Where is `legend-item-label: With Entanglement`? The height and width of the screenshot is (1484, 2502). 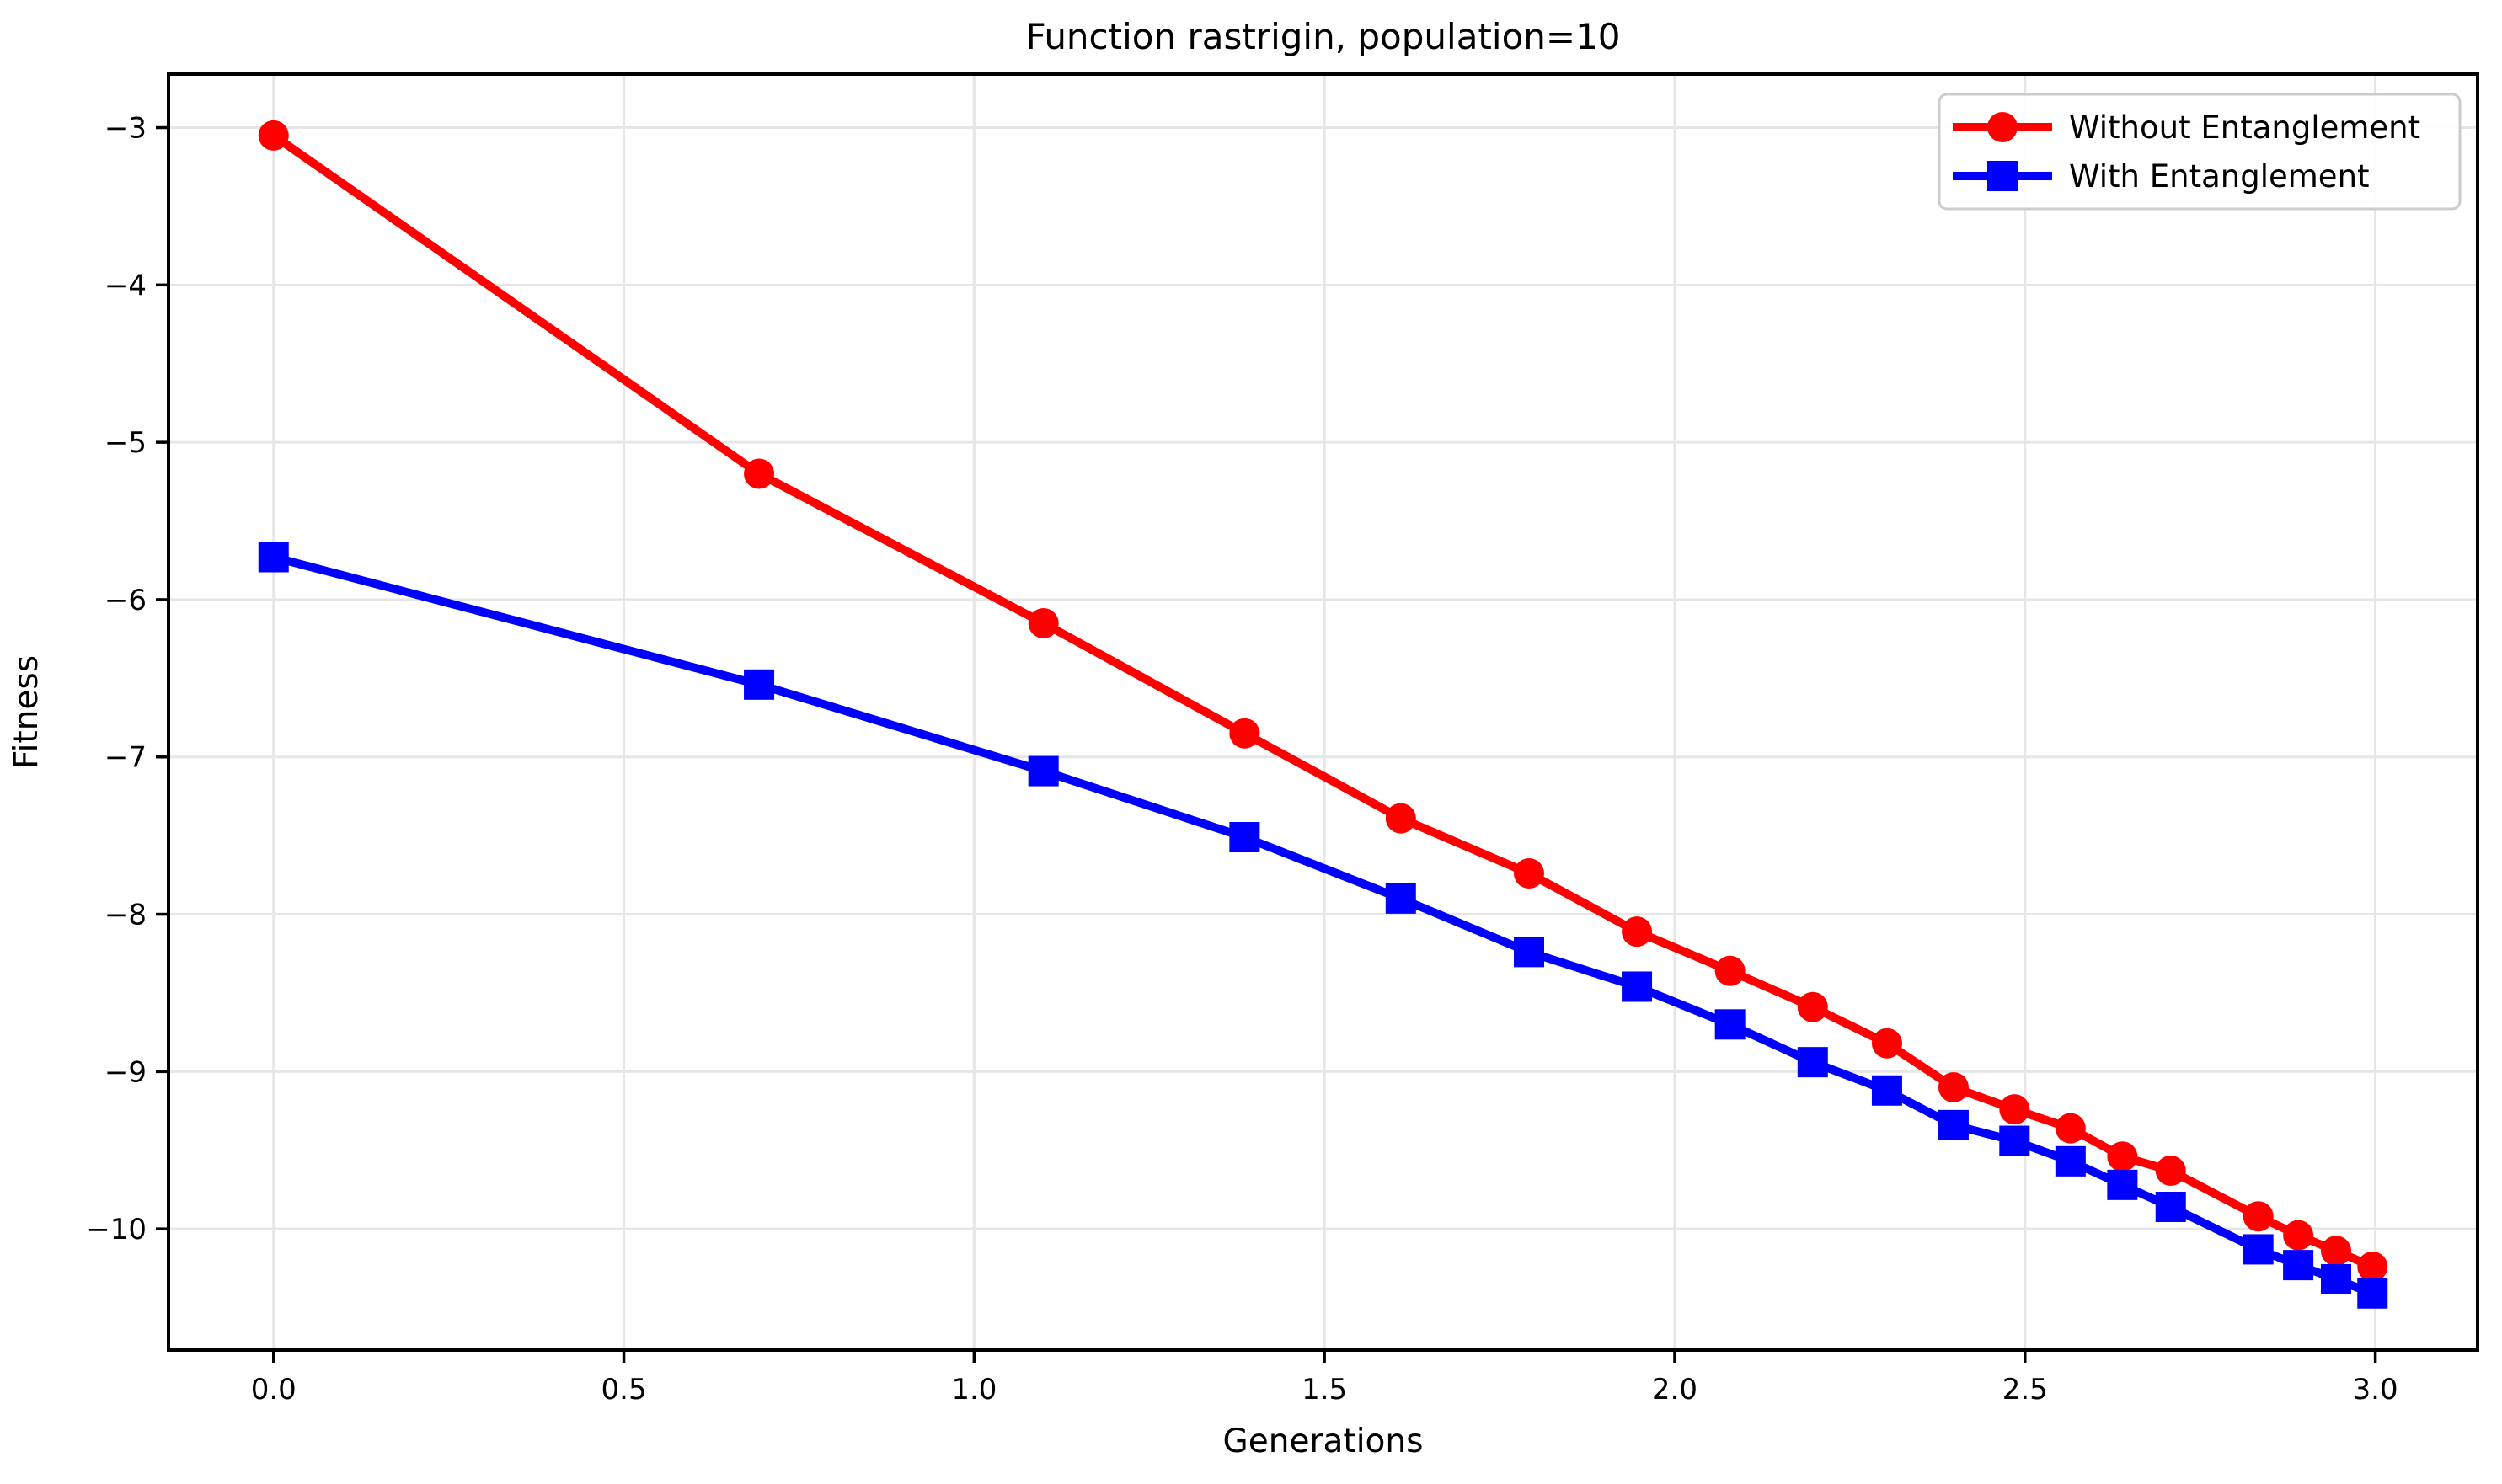 legend-item-label: With Entanglement is located at coordinates (2219, 177).